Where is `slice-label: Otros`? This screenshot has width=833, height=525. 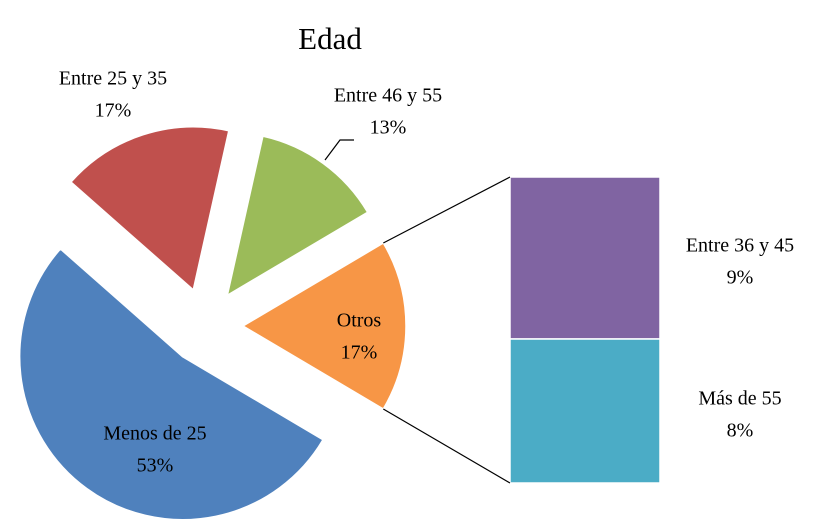
slice-label: Otros is located at coordinates (359, 321).